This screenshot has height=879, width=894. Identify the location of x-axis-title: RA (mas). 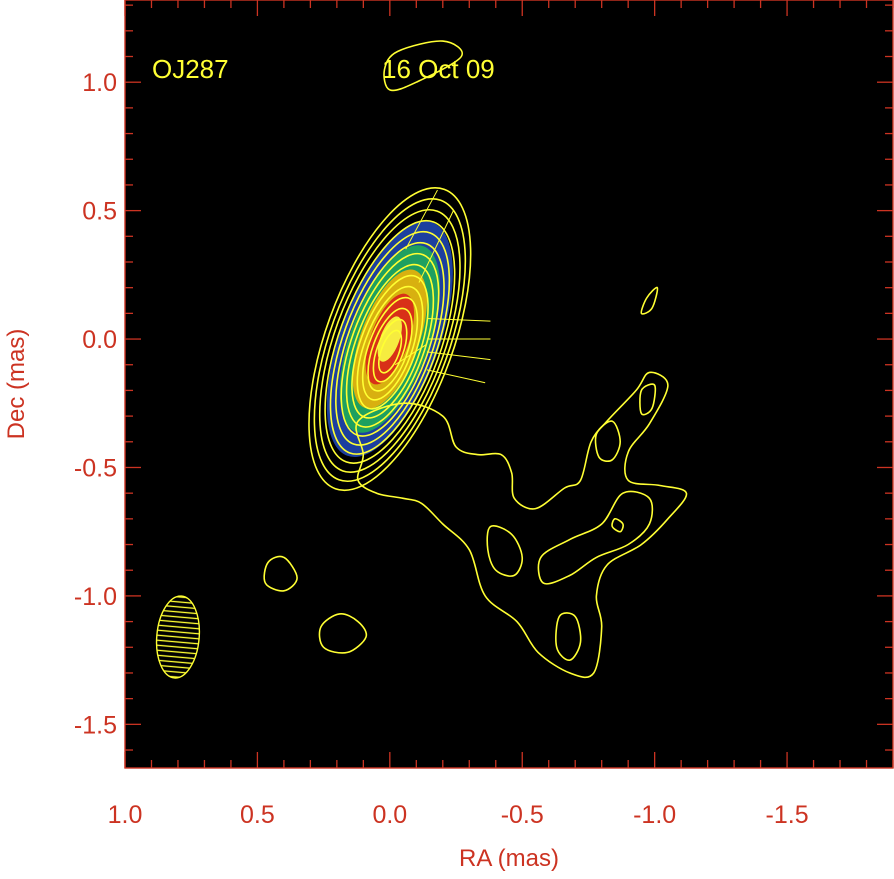
(509, 858).